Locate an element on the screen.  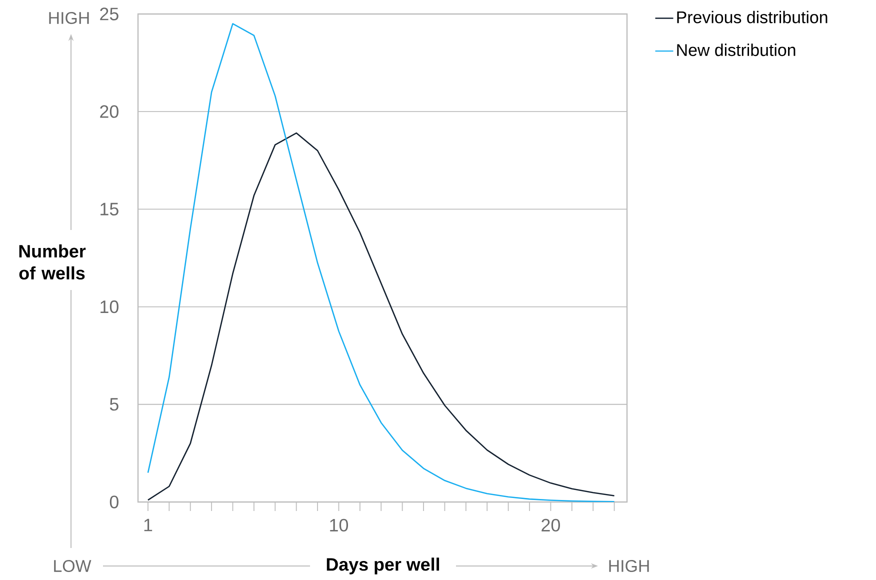
y-tick-label: 15 is located at coordinates (109, 209).